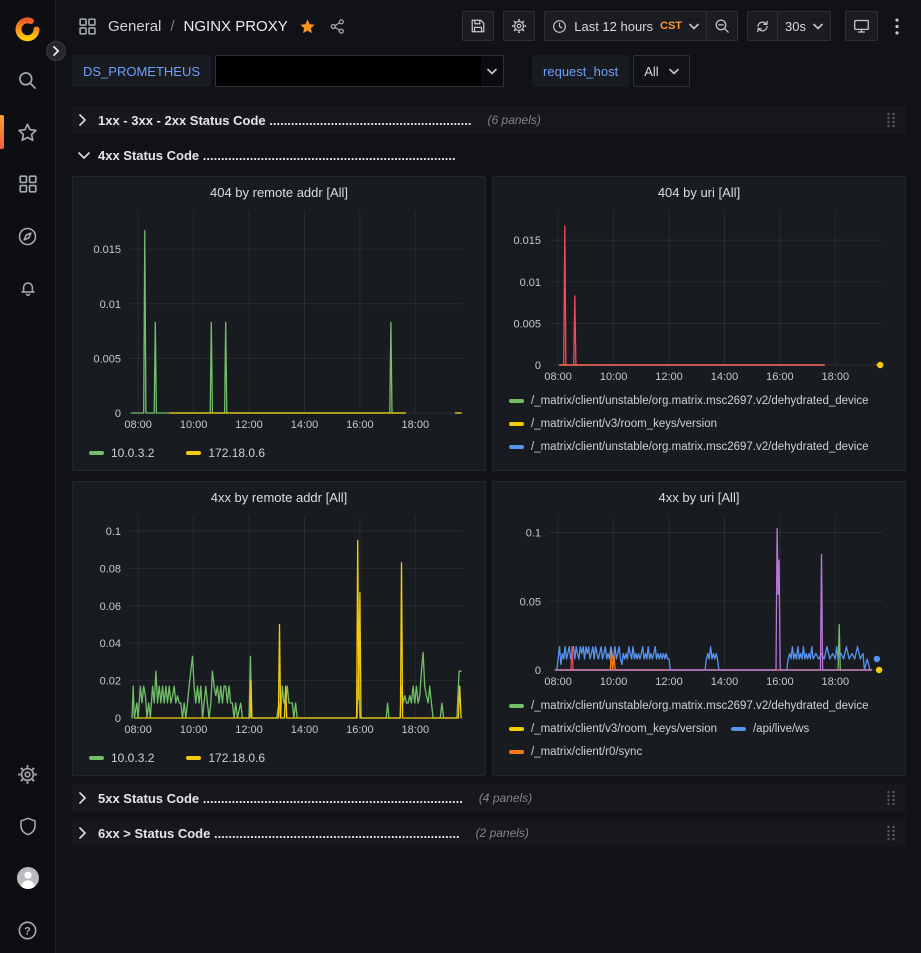  I want to click on timeseries-chart: 0 0.05 0.1 08:00 10:00 12:00 14:00 16:00 18:00, so click(699, 599).